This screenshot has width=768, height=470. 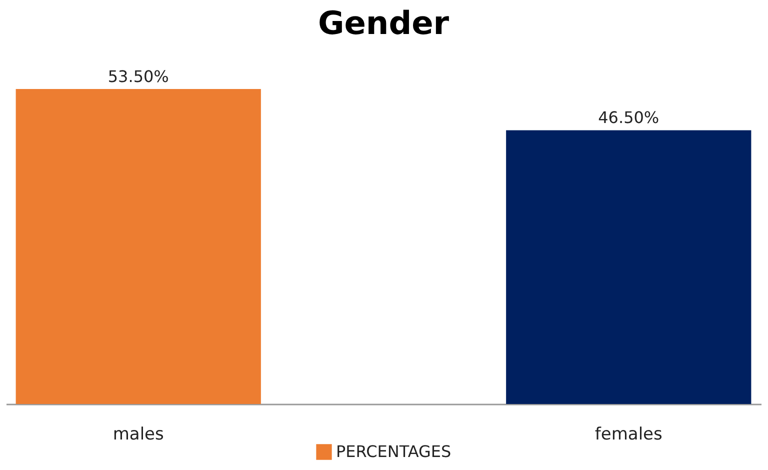 I want to click on data-label: 46.50%, so click(x=629, y=118).